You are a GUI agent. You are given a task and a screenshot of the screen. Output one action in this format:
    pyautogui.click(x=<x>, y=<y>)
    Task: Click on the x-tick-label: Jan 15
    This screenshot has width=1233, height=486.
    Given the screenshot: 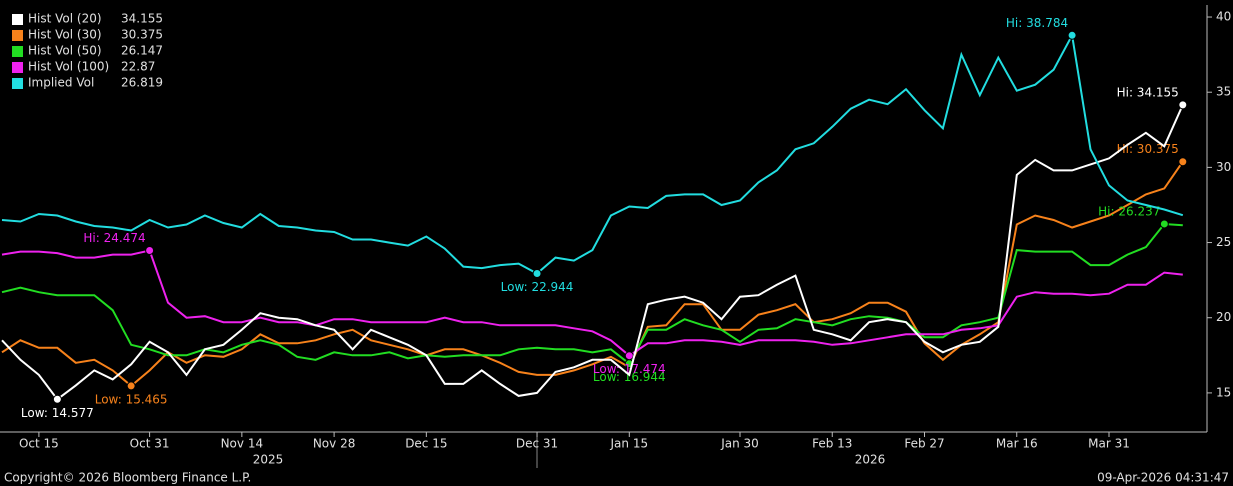 What is the action you would take?
    pyautogui.click(x=629, y=444)
    